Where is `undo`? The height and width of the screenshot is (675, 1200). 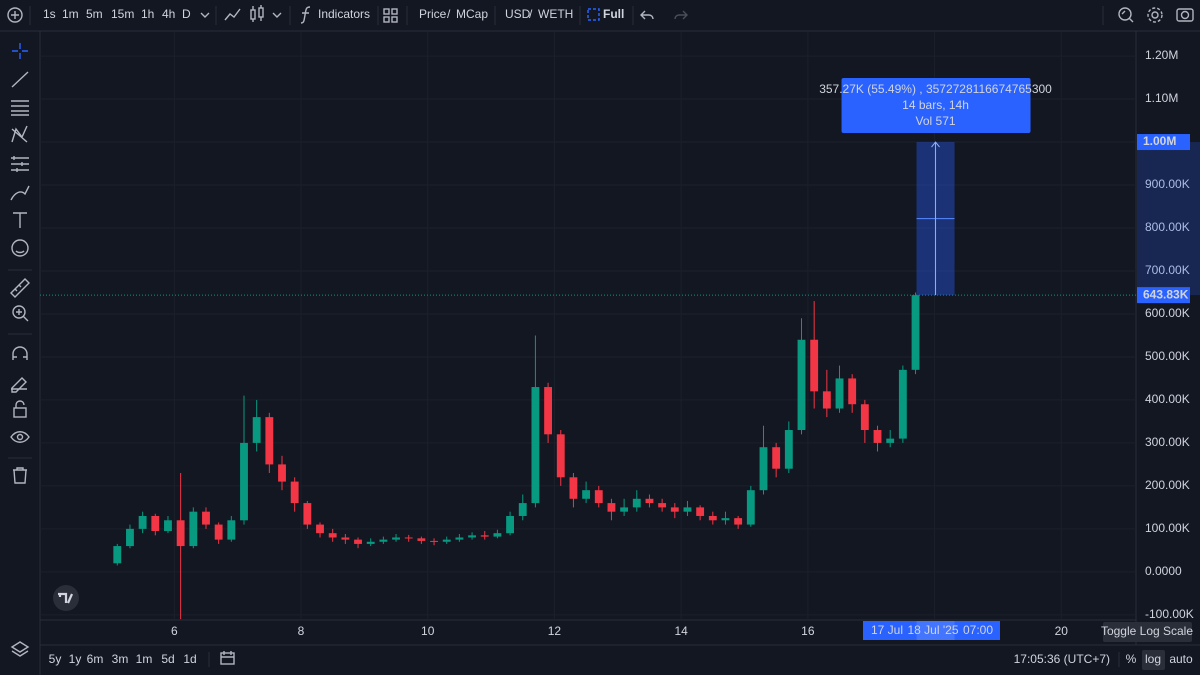
undo is located at coordinates (647, 15).